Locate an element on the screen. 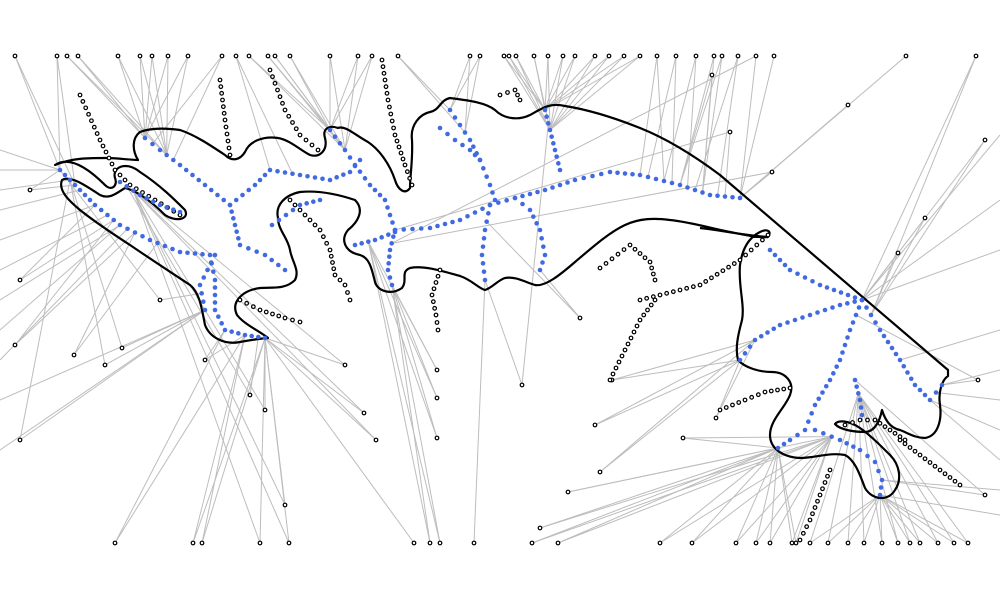 The height and width of the screenshot is (600, 1000). boundary-outline-right is located at coordinates (734, 232).